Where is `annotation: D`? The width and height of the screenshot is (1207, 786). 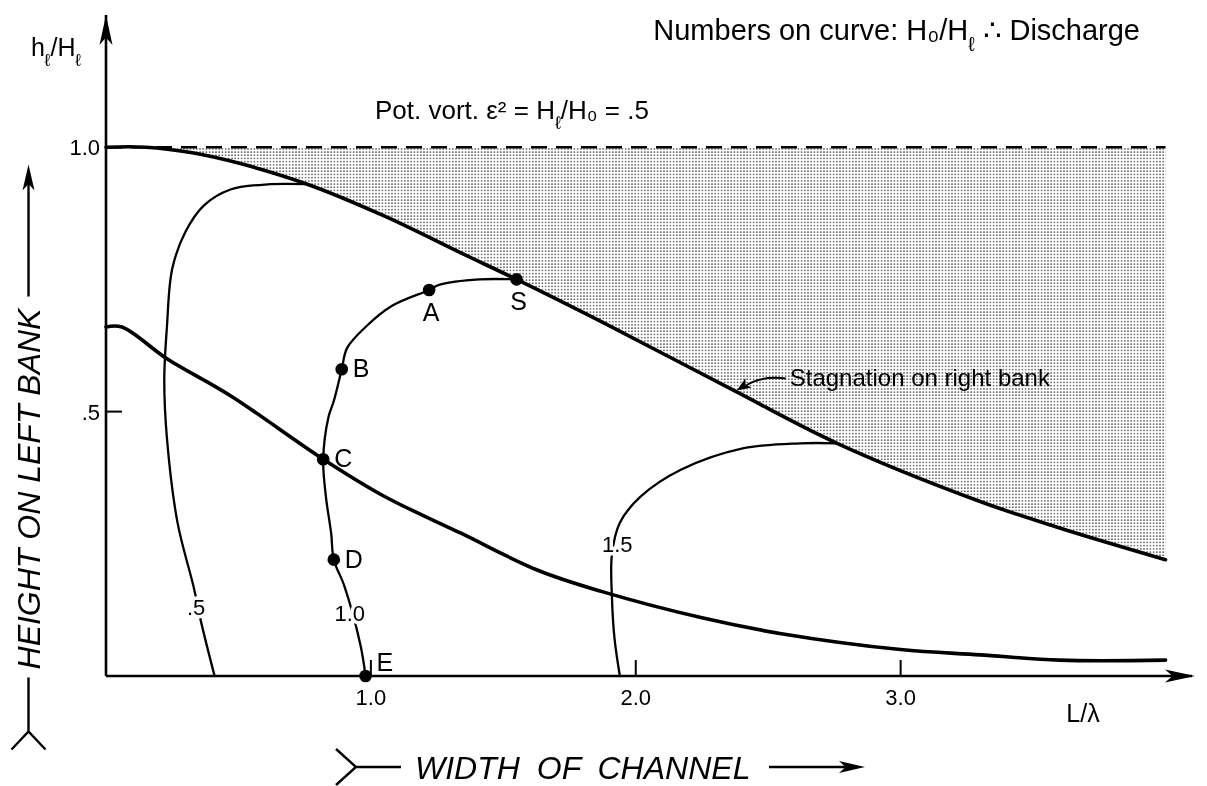 annotation: D is located at coordinates (353, 558).